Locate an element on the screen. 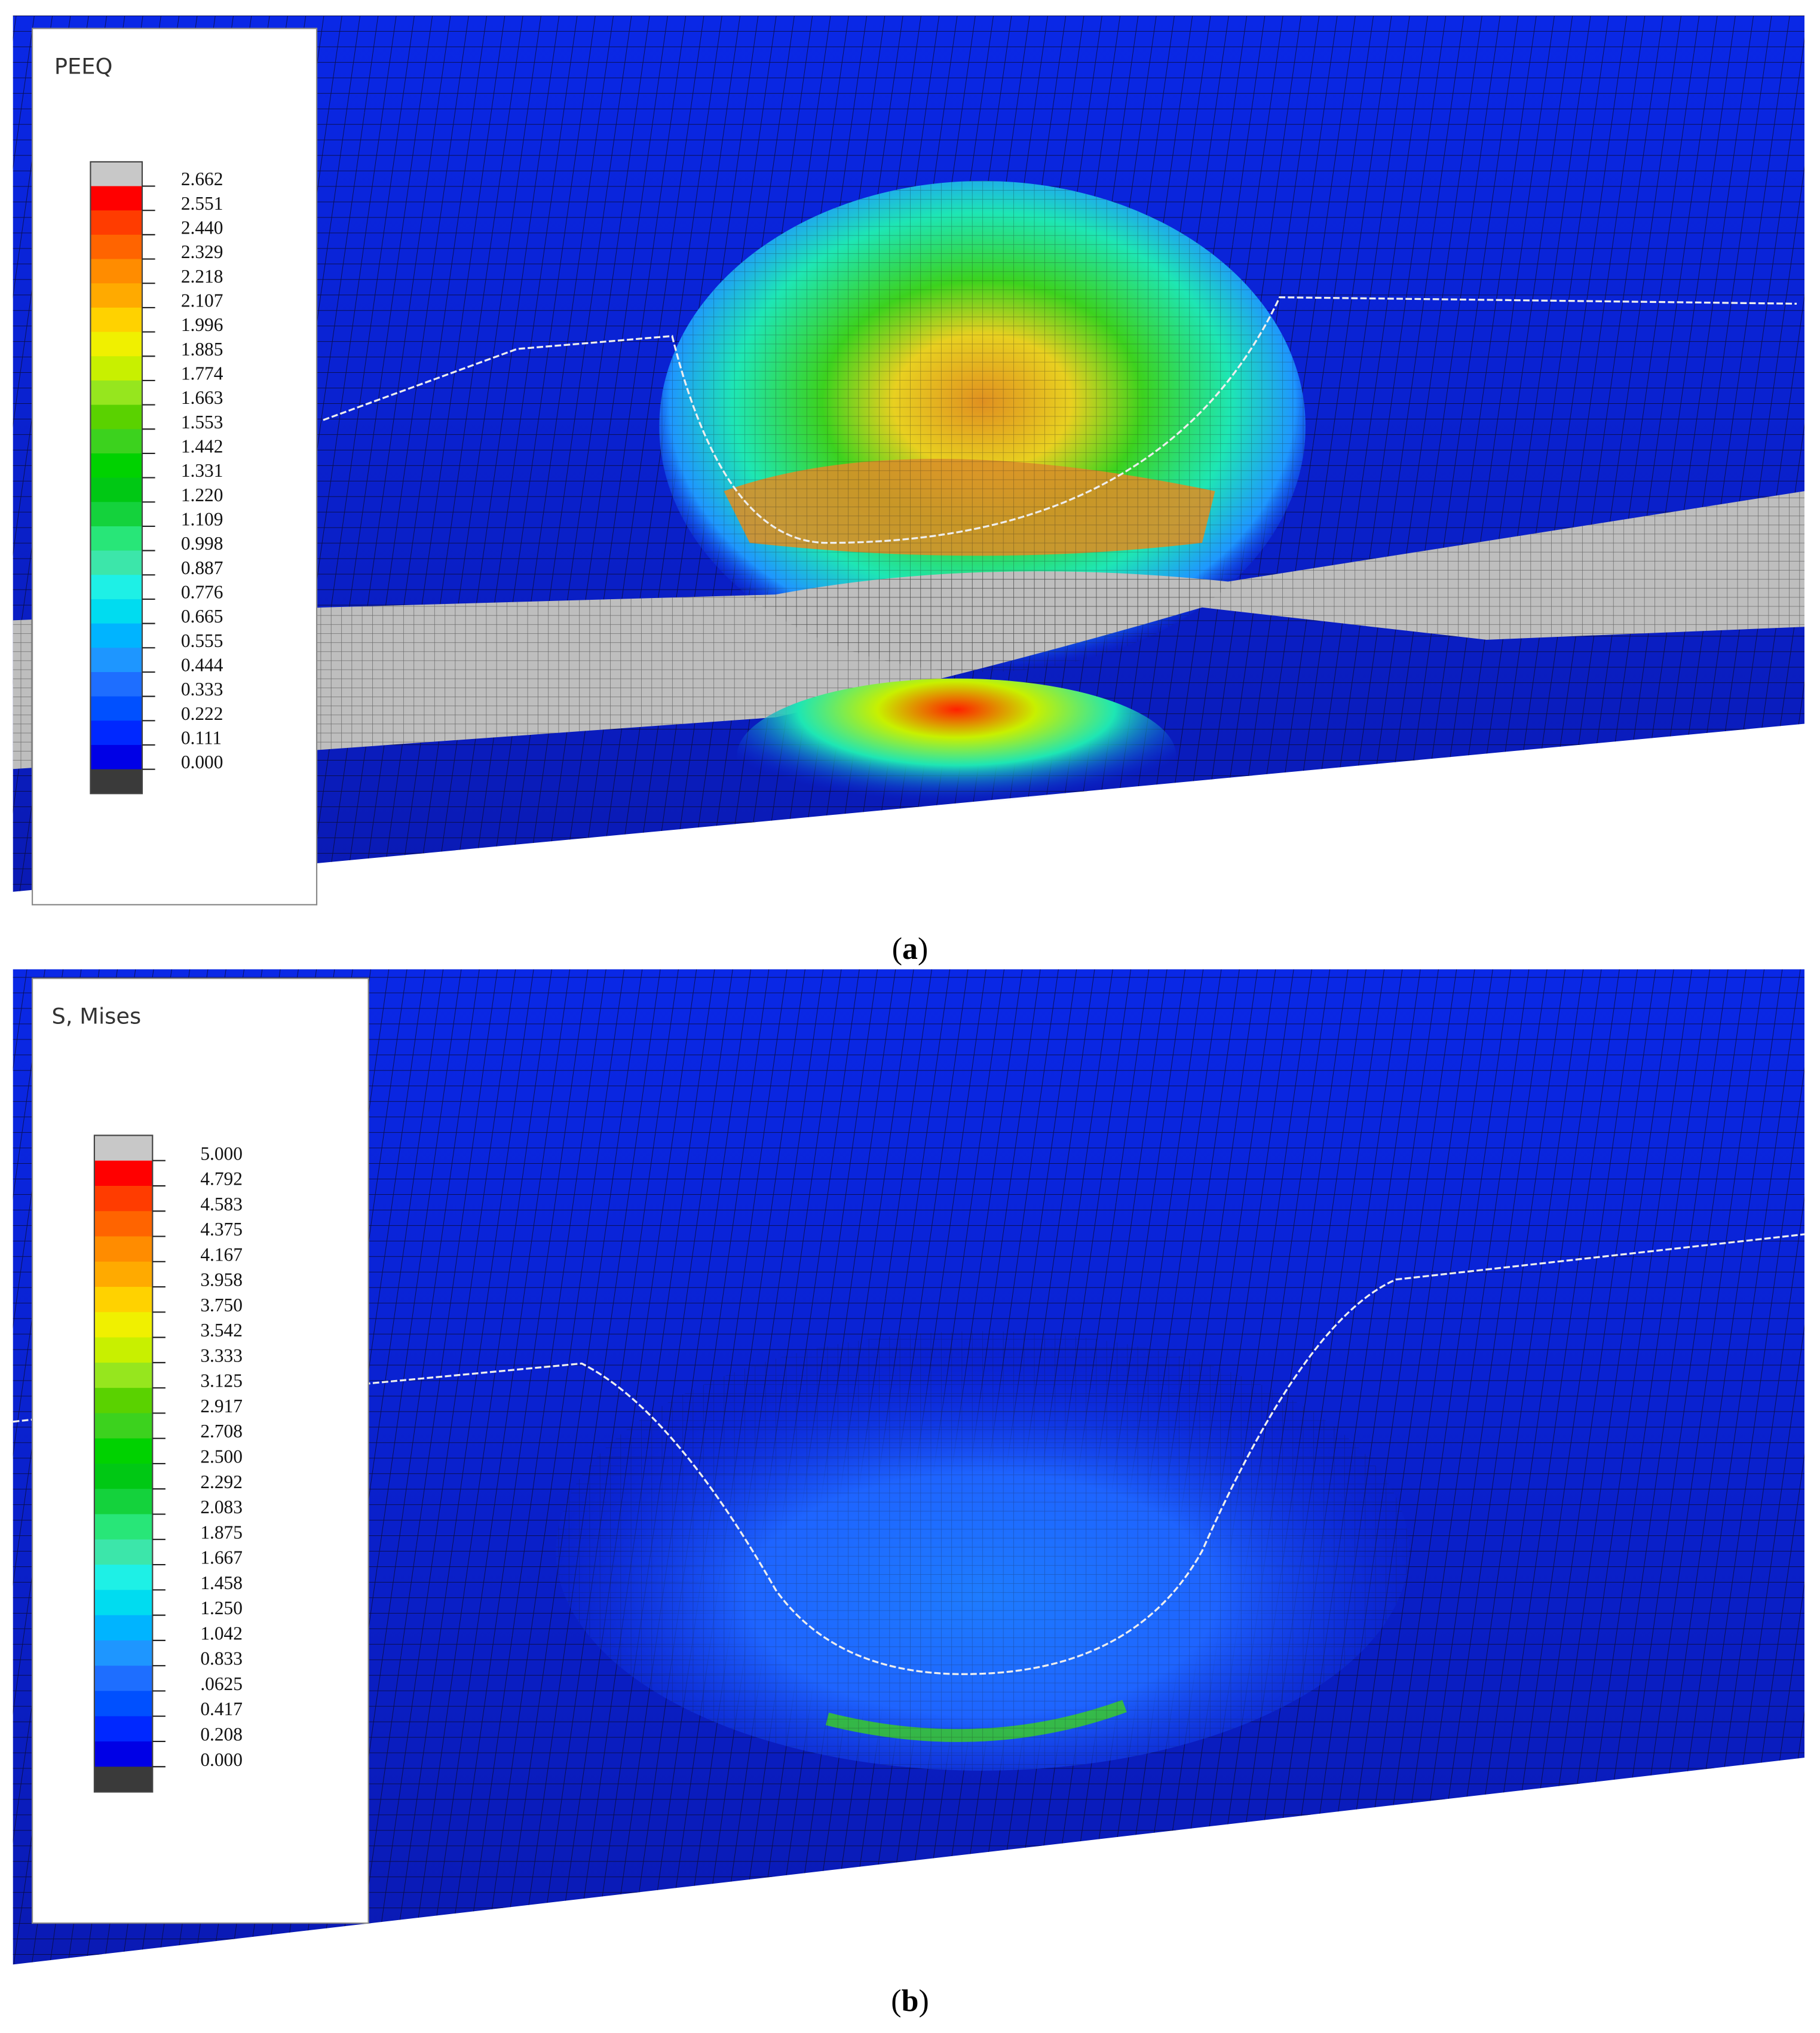 Image resolution: width=1820 pixels, height=2033 pixels. legend-label: 2.500 is located at coordinates (222, 1456).